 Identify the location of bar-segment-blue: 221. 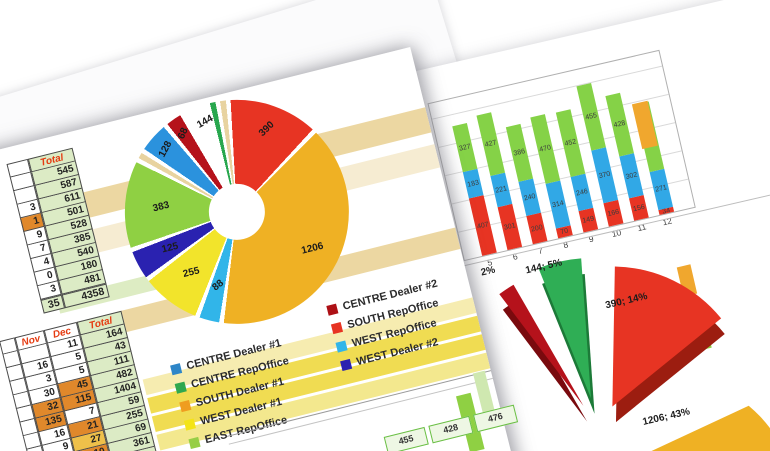
(501, 190).